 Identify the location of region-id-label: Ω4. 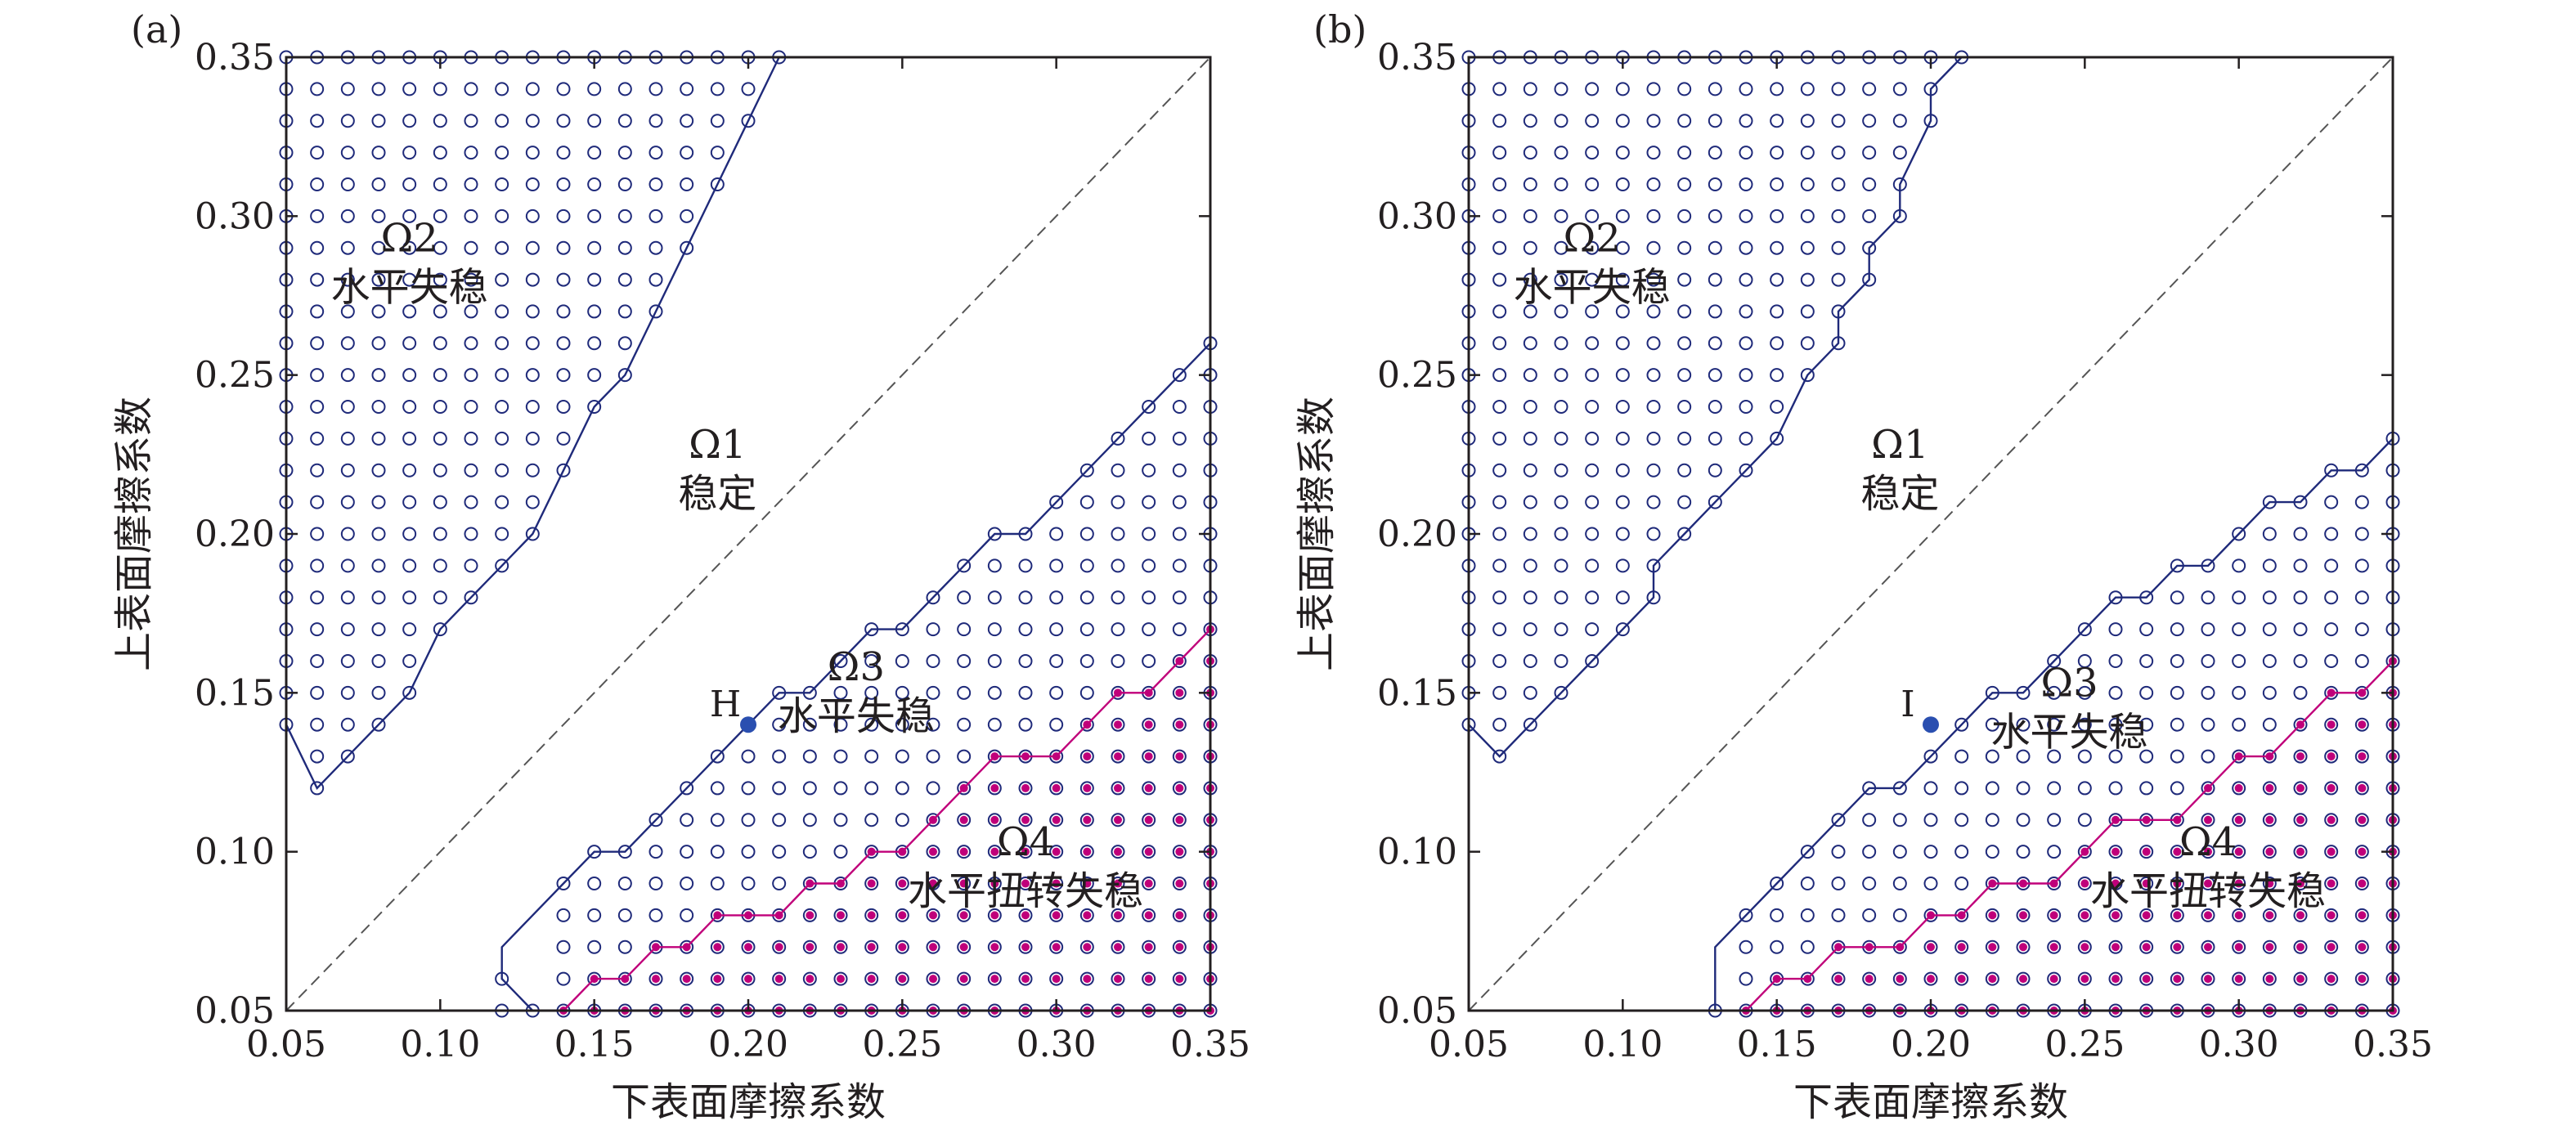
(1025, 842).